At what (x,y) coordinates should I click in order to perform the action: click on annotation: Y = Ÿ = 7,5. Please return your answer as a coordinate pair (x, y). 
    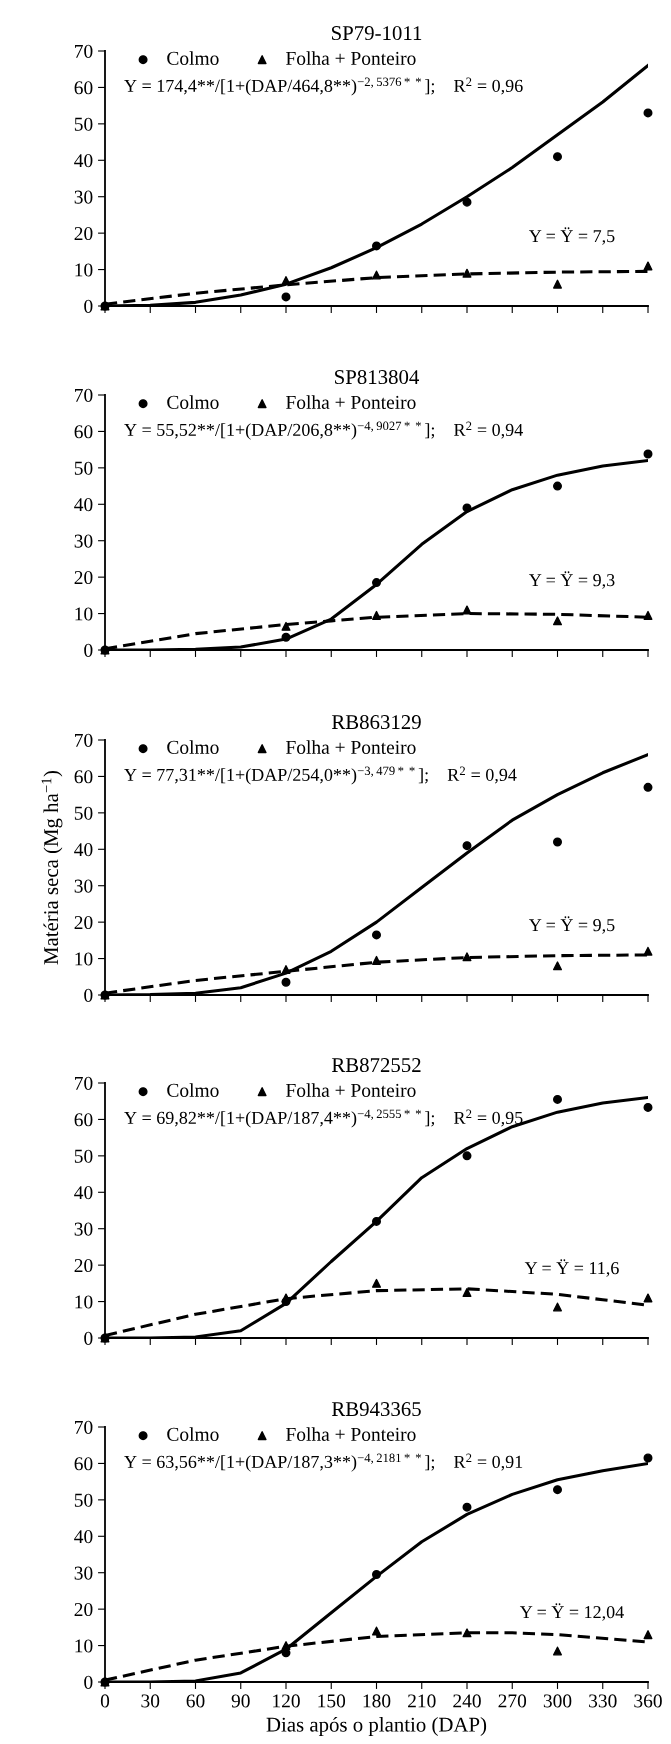
    Looking at the image, I should click on (571, 236).